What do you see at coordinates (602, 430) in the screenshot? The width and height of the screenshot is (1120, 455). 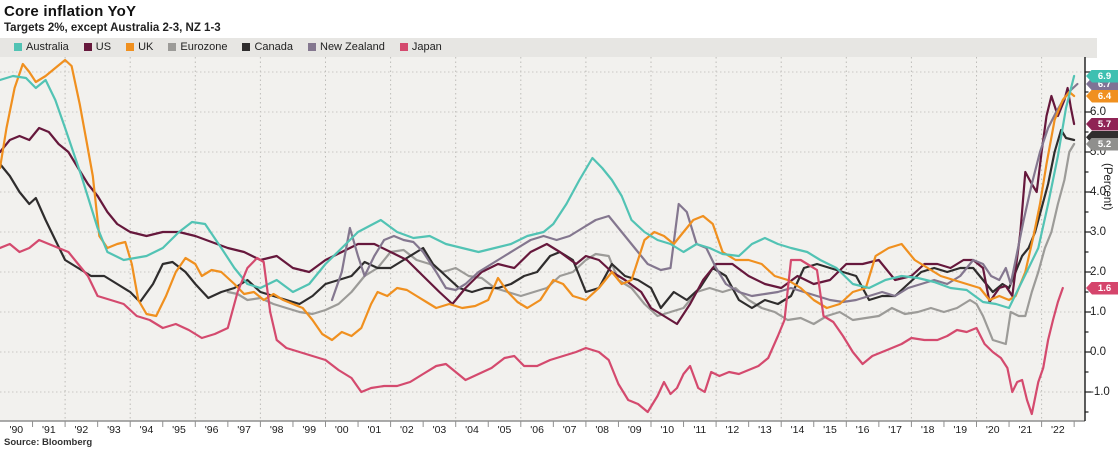 I see `x-tick-label: '08` at bounding box center [602, 430].